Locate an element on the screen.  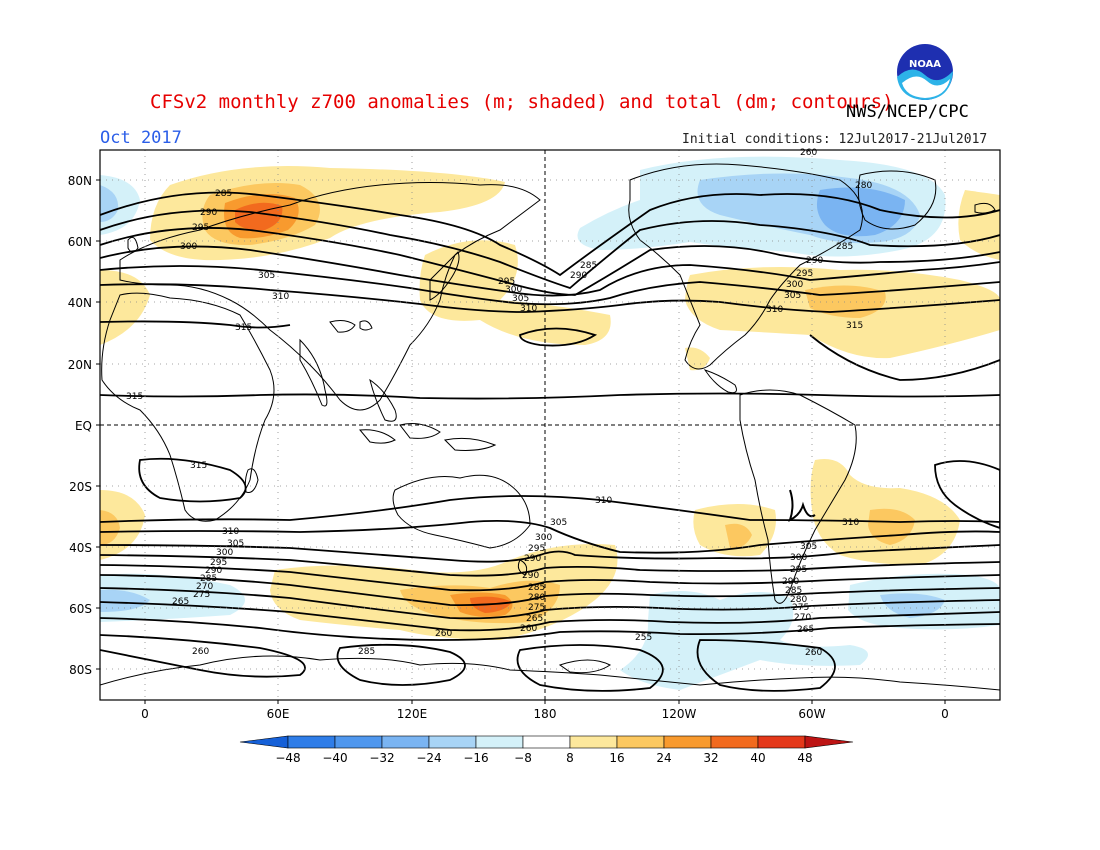
colorbar-tick-label: −32 is located at coordinates (381, 758).